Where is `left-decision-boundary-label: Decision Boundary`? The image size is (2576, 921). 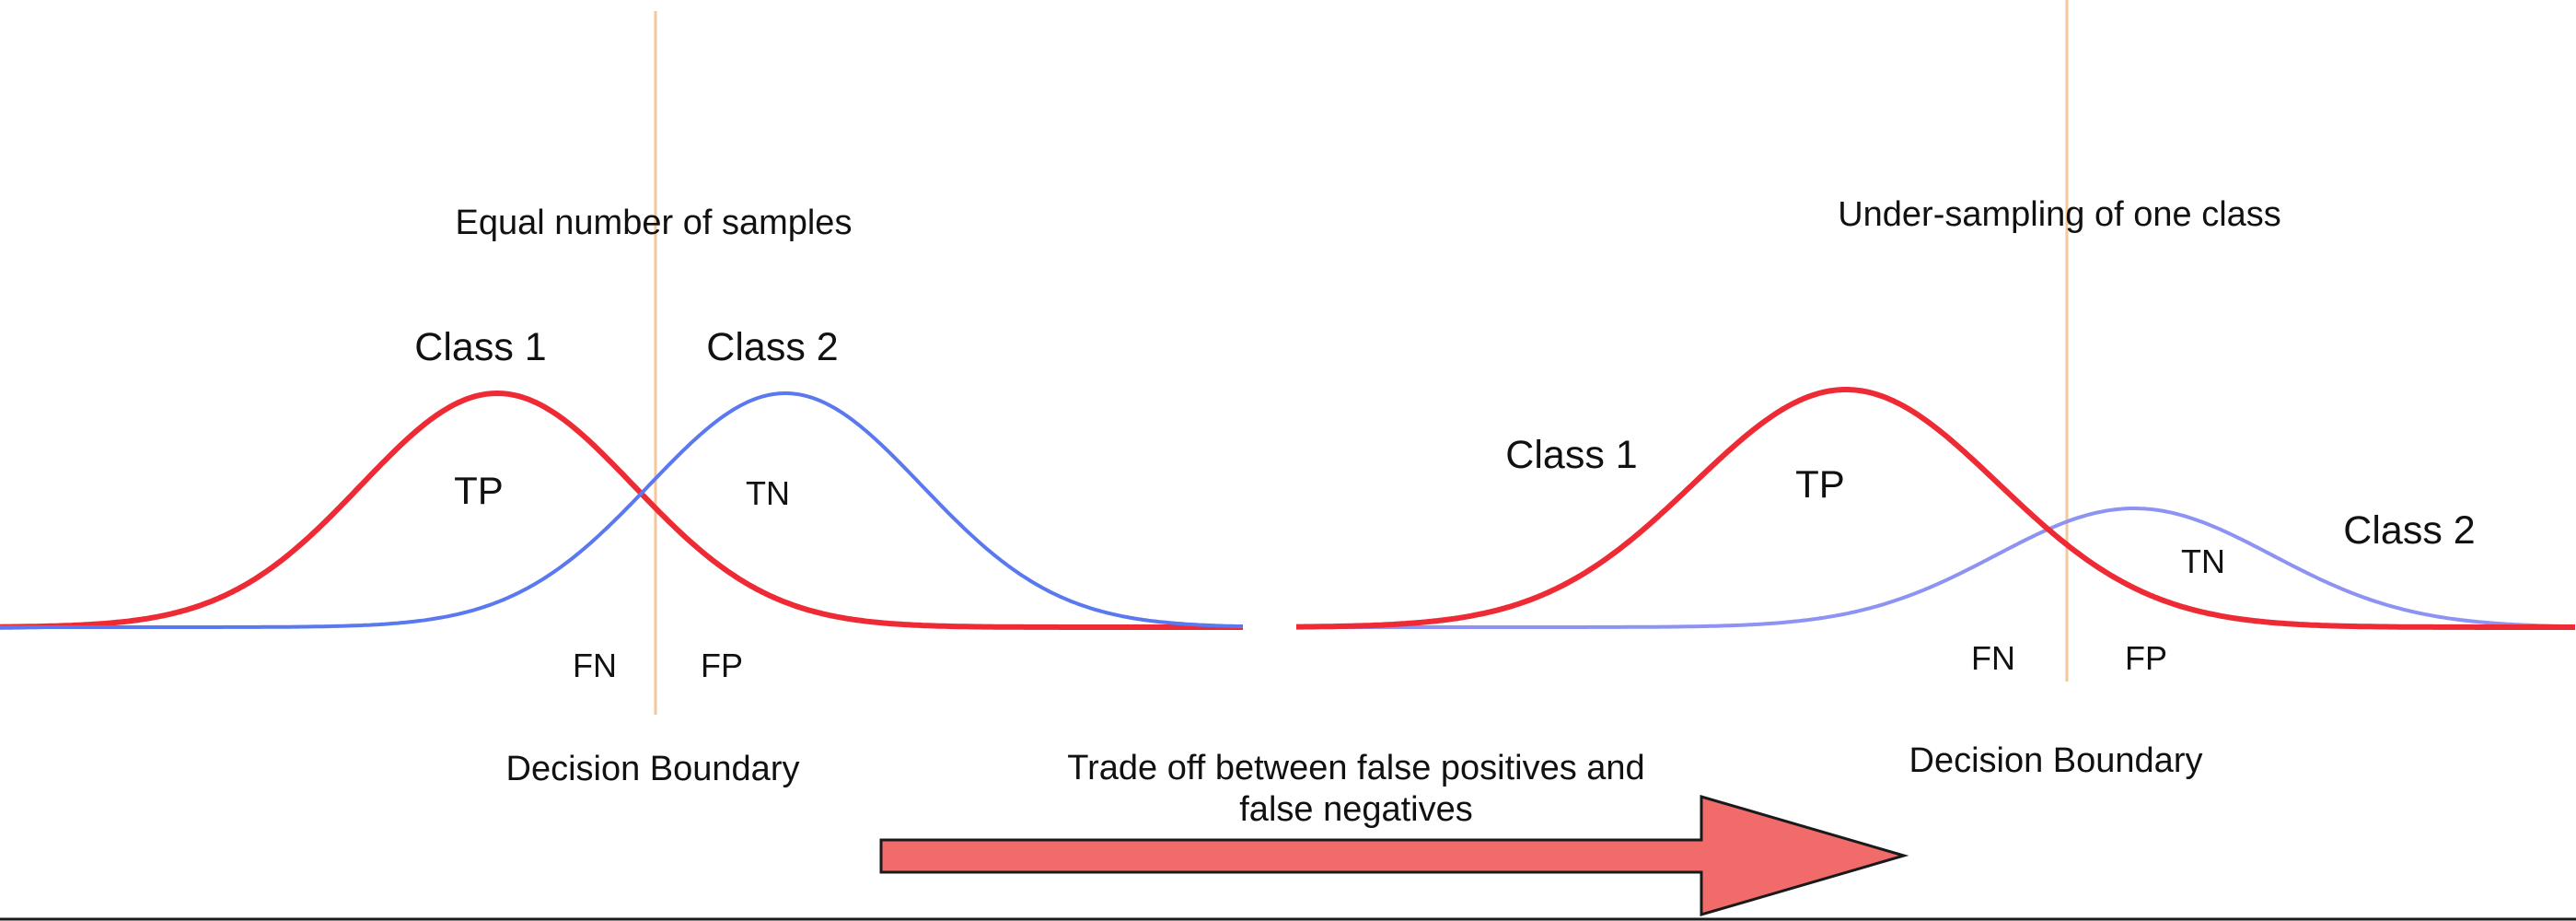
left-decision-boundary-label: Decision Boundary is located at coordinates (653, 769).